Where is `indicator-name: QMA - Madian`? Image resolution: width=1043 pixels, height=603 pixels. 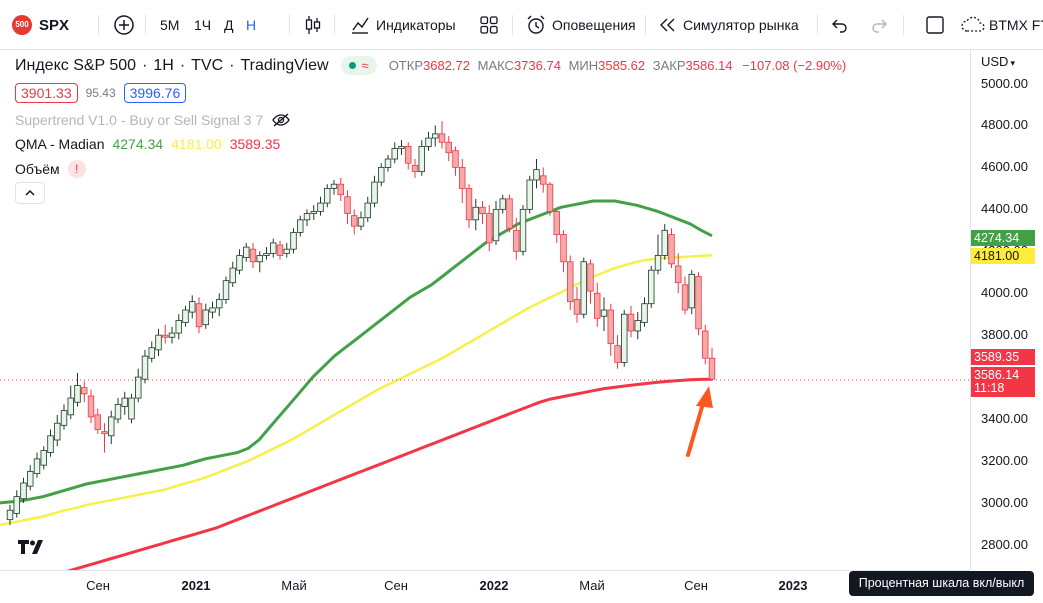
indicator-name: QMA - Madian is located at coordinates (60, 144).